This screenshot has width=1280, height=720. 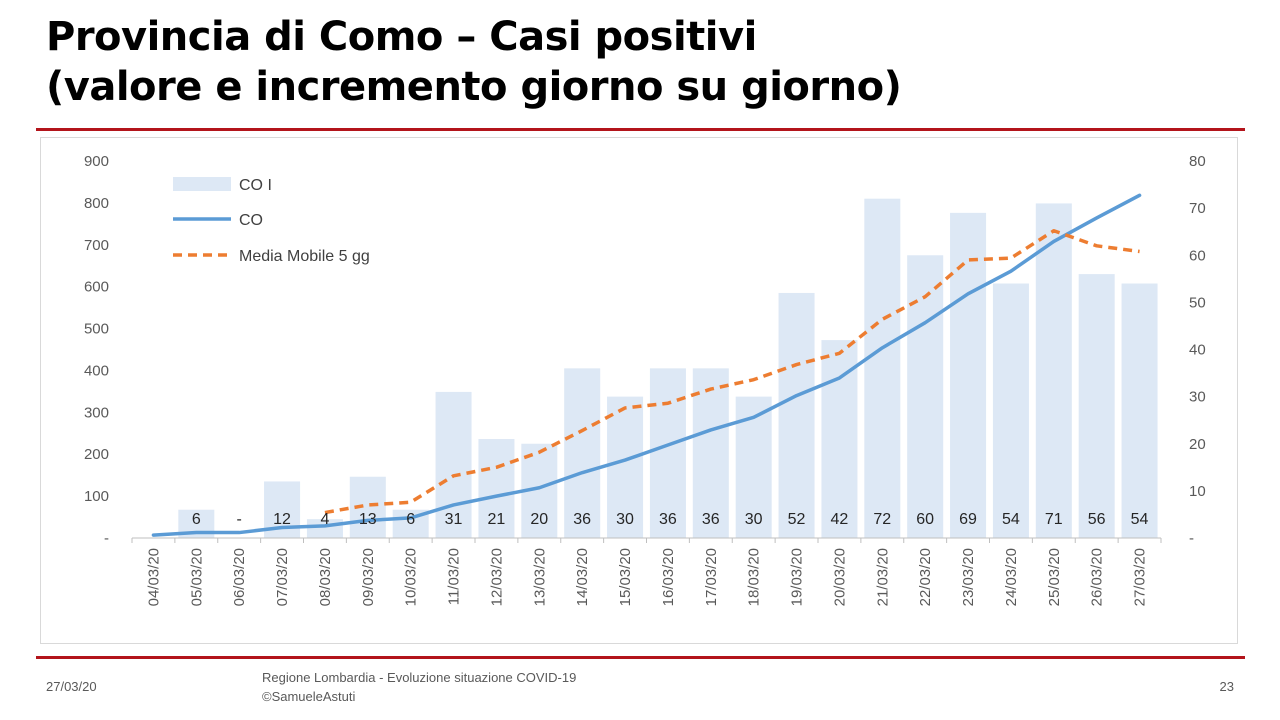 What do you see at coordinates (1197, 397) in the screenshot?
I see `y-right-tick-label: 30` at bounding box center [1197, 397].